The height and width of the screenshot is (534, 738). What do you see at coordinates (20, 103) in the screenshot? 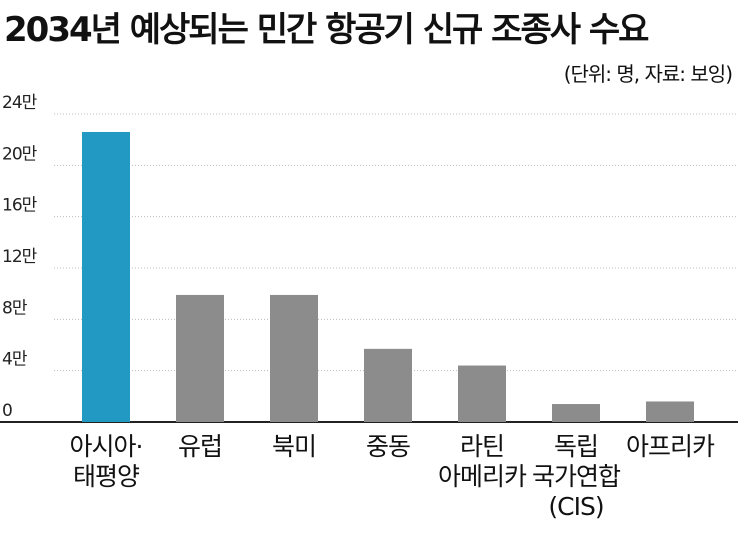
I see `y-tick-label: 24만` at bounding box center [20, 103].